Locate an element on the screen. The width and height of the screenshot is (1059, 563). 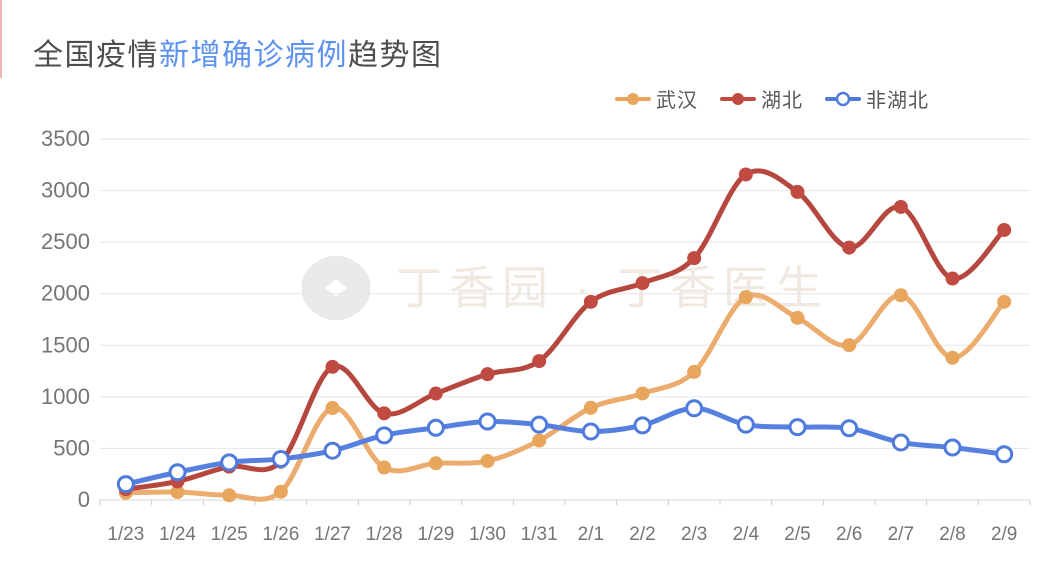
legend-marker-wuhan is located at coordinates (633, 98).